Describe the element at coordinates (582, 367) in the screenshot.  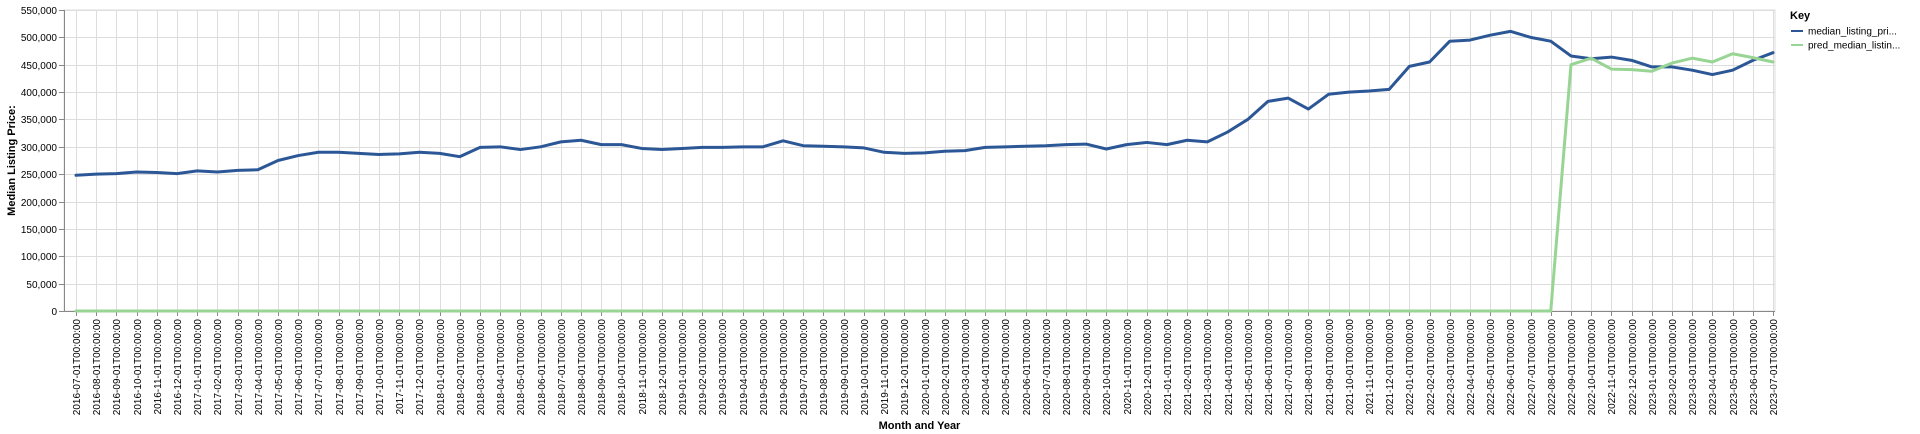
I see `x-tick-label: 2018-08-01T00:00:00` at that location.